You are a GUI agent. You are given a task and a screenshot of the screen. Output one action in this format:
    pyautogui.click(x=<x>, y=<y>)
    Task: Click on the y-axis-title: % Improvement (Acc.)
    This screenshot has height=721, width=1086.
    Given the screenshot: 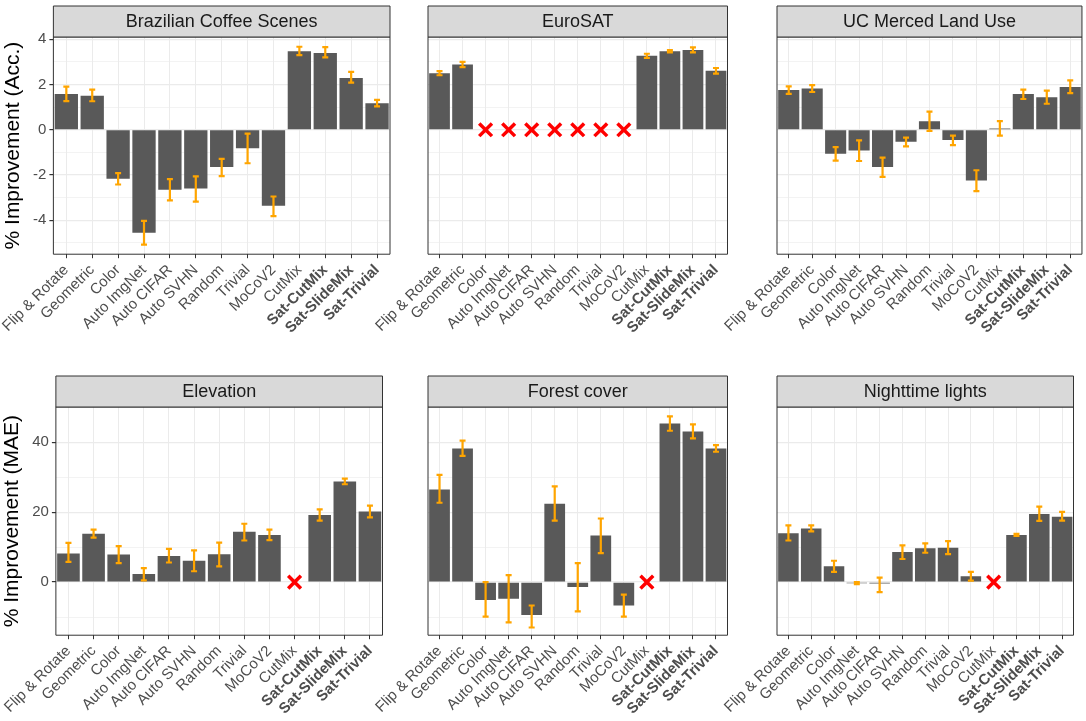 What is the action you would take?
    pyautogui.click(x=12, y=145)
    